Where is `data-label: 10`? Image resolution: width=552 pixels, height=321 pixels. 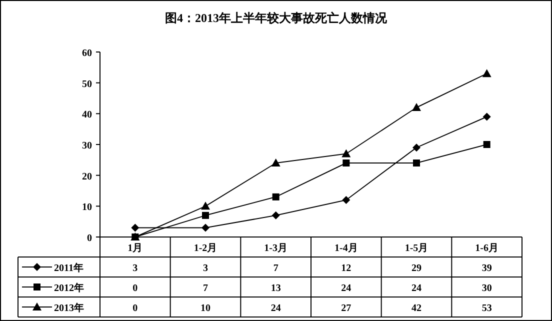
data-label: 10 is located at coordinates (205, 308).